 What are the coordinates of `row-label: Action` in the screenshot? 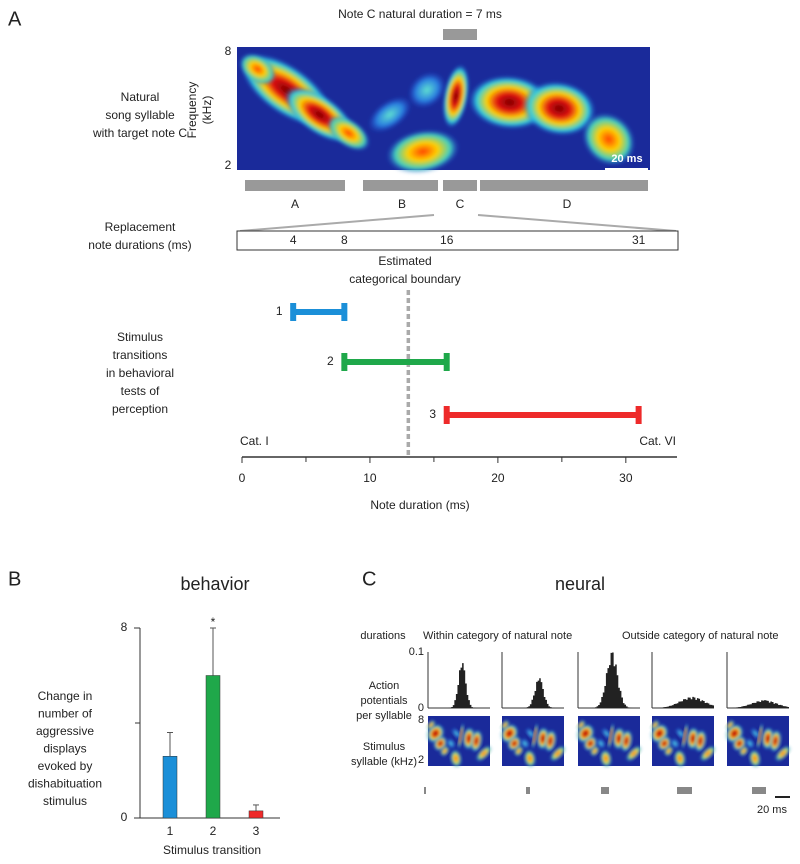 It's located at (384, 686).